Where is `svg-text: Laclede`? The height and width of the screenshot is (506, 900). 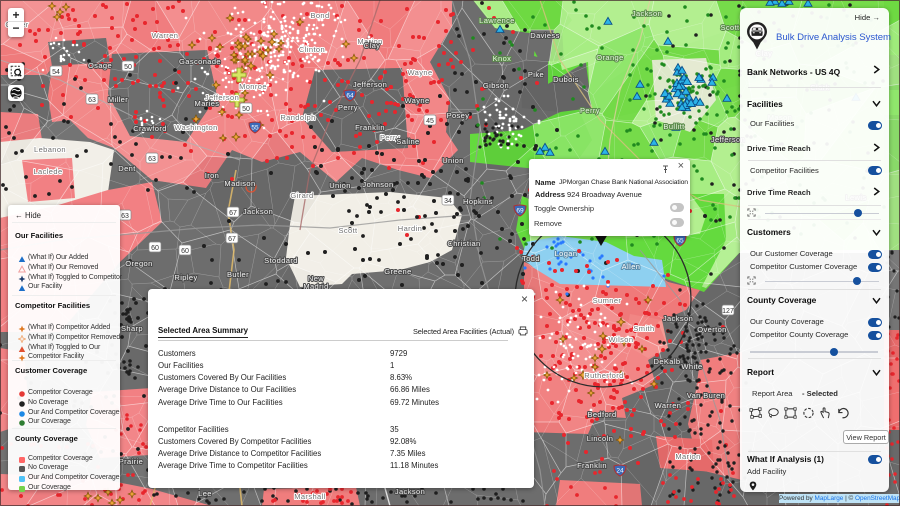
svg-text: Laclede is located at coordinates (47, 171).